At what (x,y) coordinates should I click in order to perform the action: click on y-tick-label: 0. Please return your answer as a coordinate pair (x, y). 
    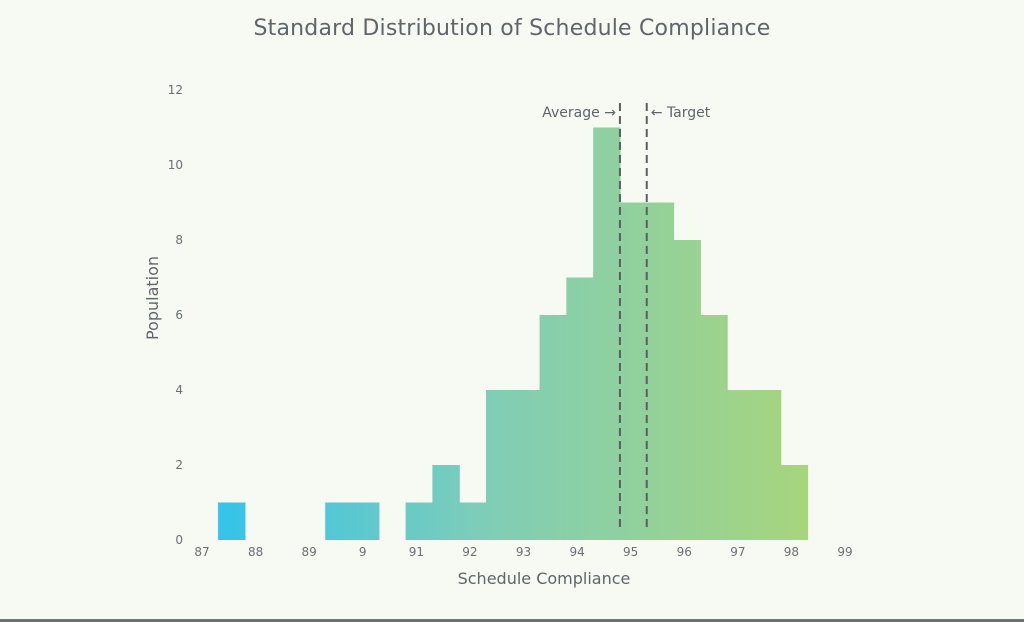
    Looking at the image, I should click on (179, 540).